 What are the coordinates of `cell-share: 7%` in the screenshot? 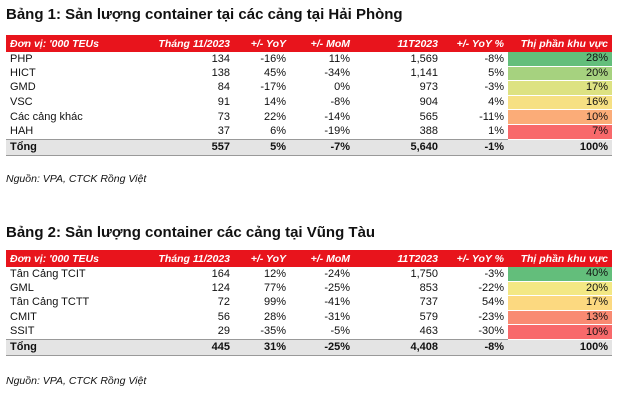 It's located at (560, 132).